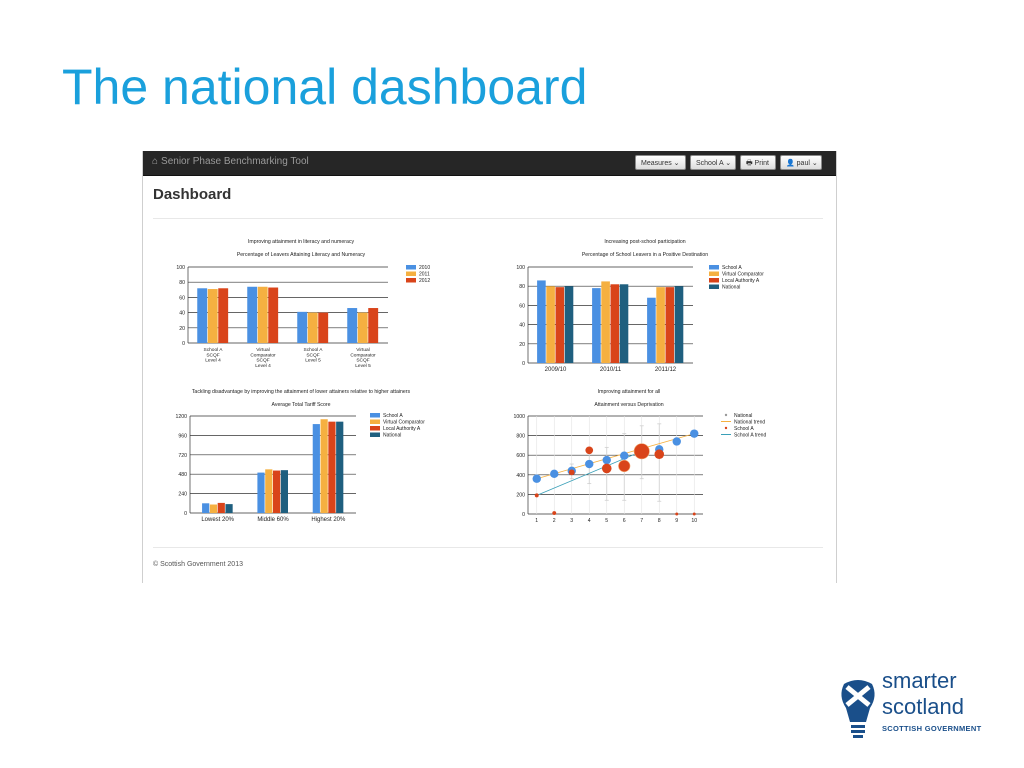 The image size is (1024, 768). What do you see at coordinates (628, 405) in the screenshot?
I see `chart-subtitle: Attainment versus Deprivation` at bounding box center [628, 405].